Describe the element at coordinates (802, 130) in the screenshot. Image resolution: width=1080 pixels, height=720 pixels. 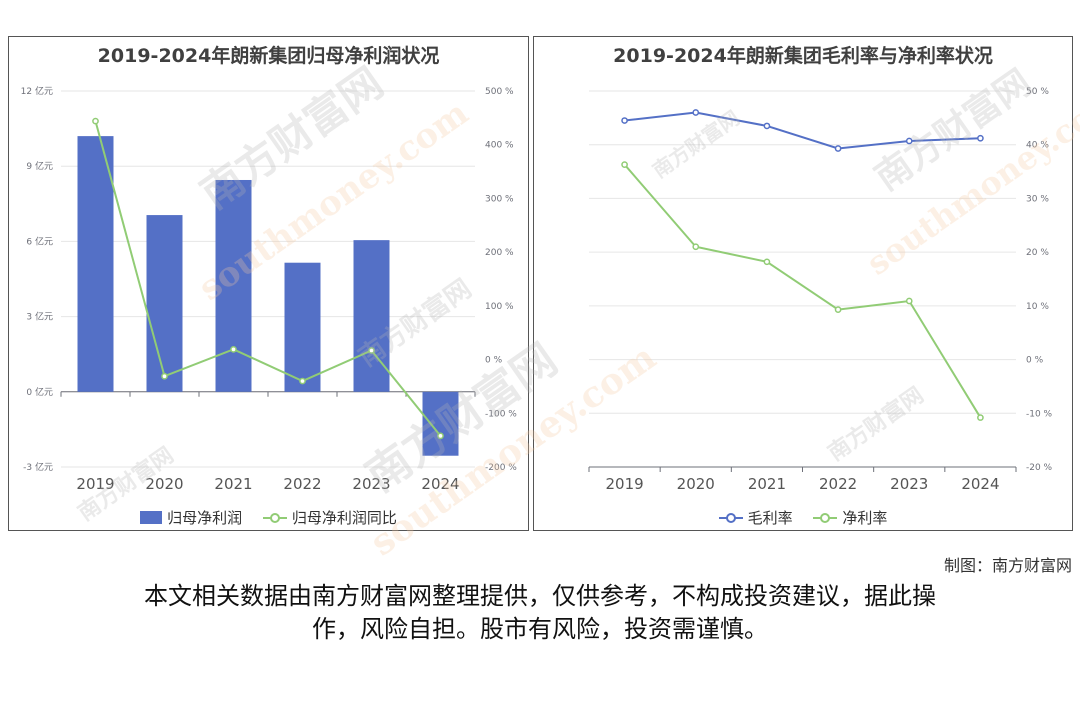
I see `line-gross-margin` at that location.